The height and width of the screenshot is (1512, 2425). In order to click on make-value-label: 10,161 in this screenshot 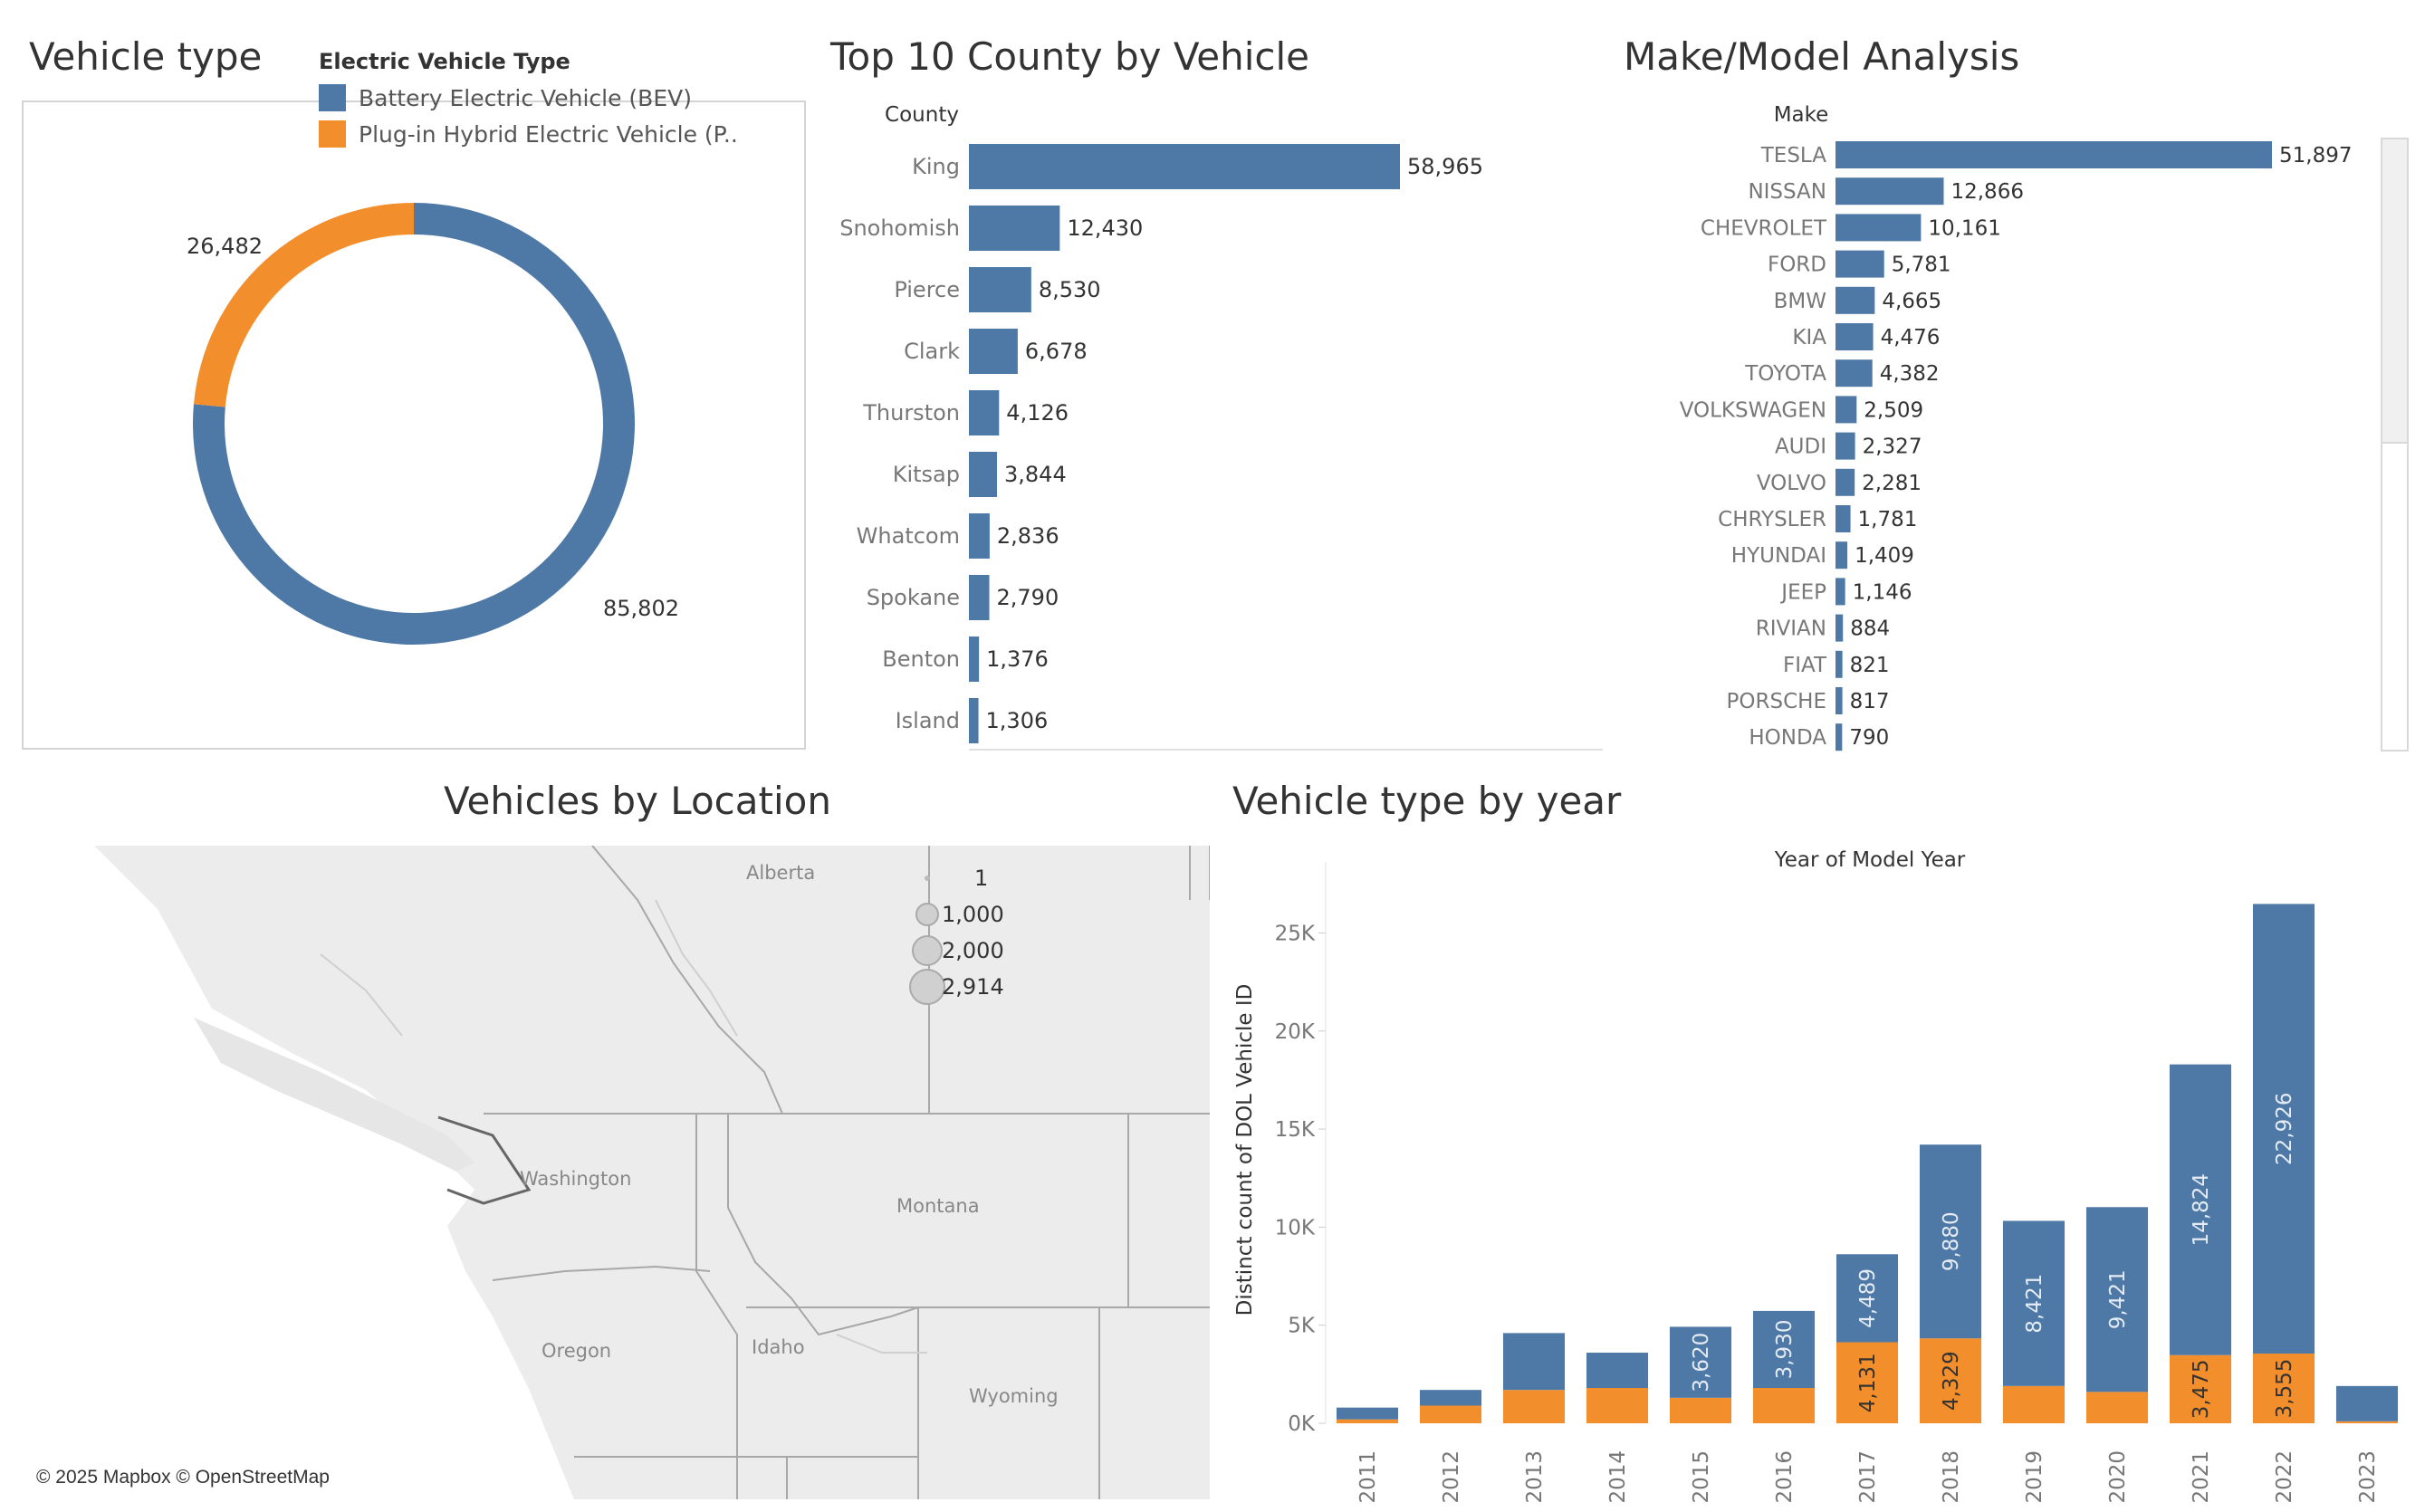, I will do `click(1964, 228)`.